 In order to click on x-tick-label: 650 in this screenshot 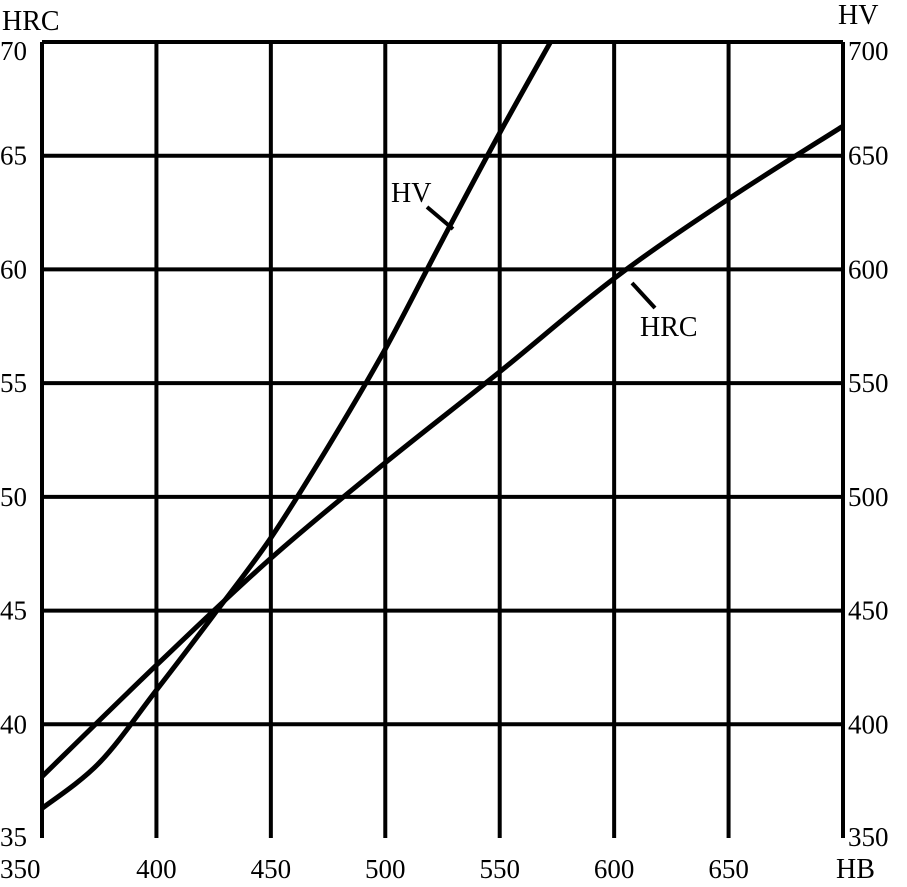, I will do `click(728, 868)`.